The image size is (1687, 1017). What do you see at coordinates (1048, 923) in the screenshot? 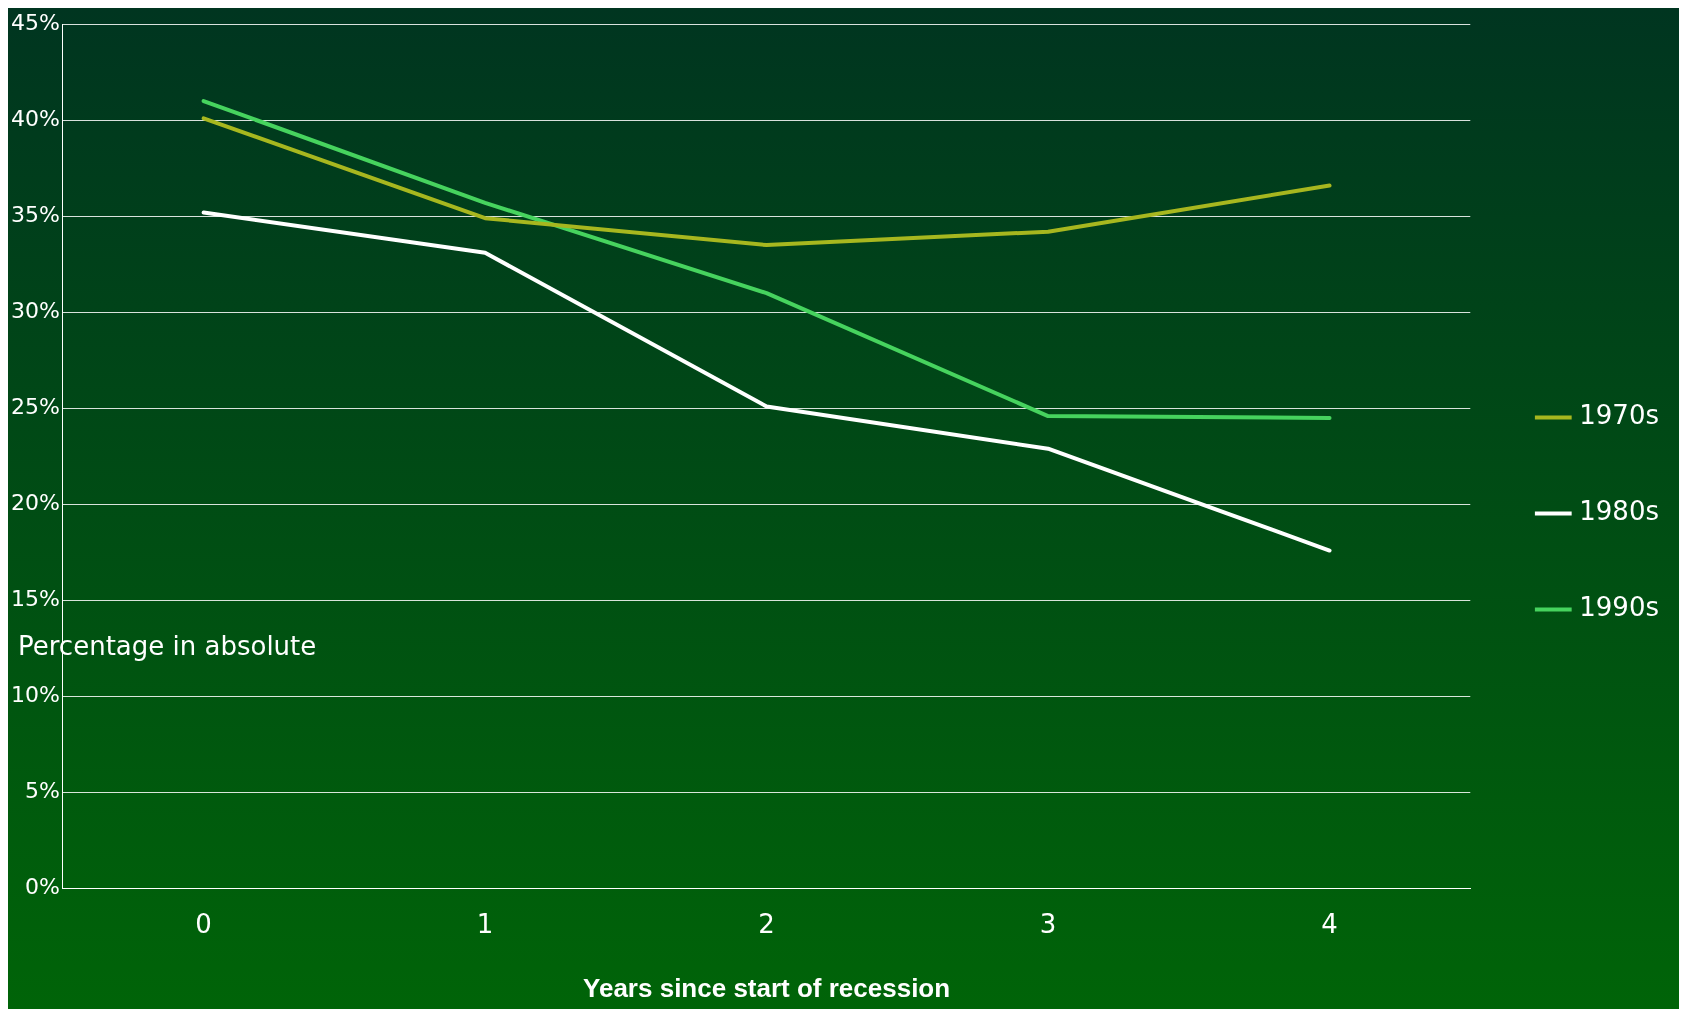
I see `x-tick-label: 3` at bounding box center [1048, 923].